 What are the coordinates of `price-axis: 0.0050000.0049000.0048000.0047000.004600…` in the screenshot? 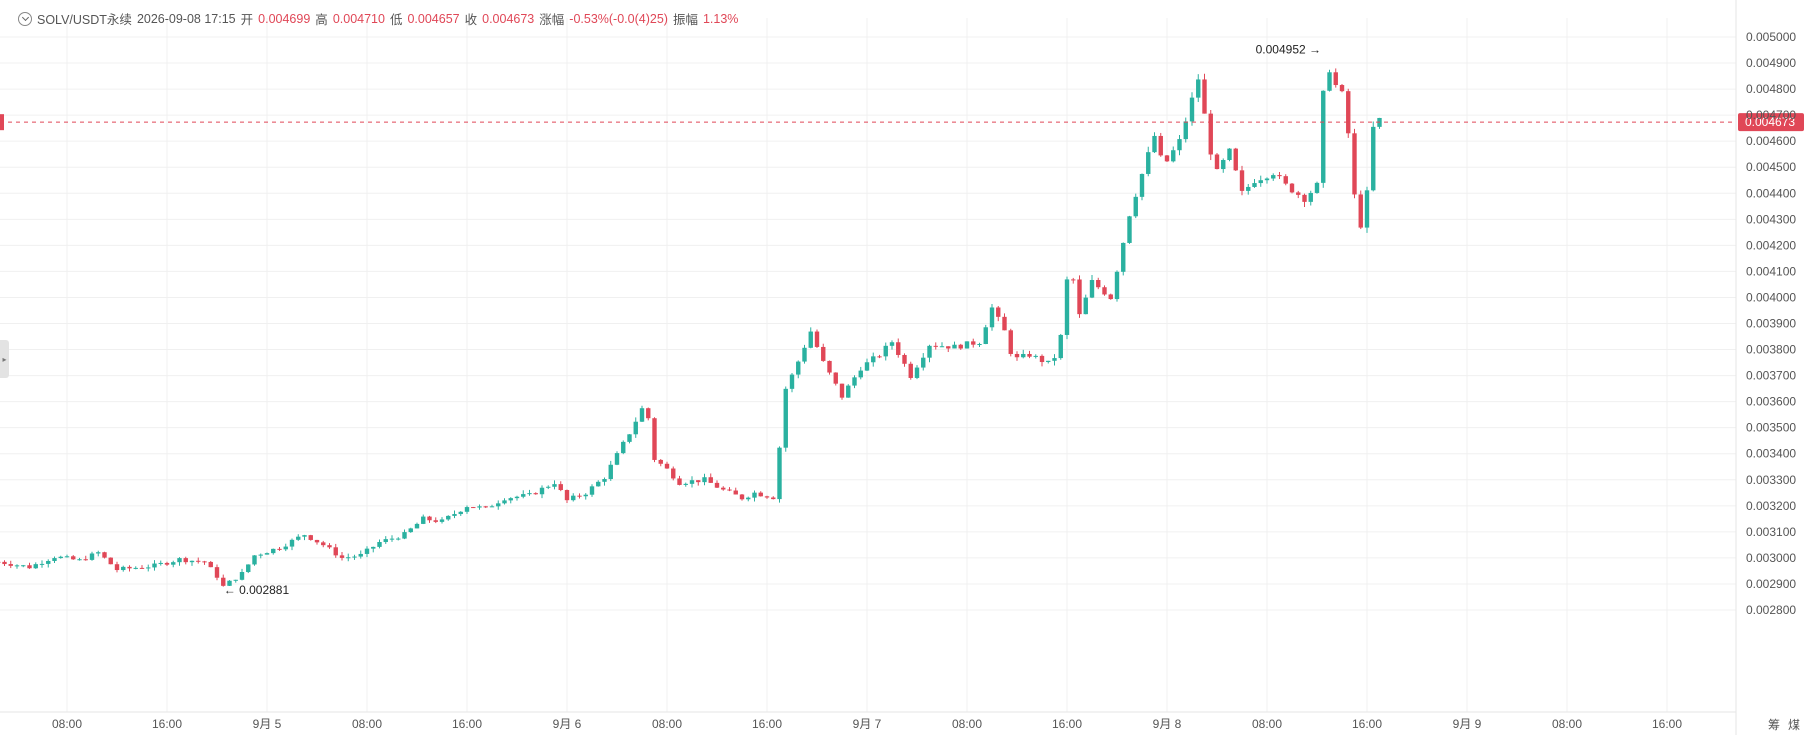 It's located at (1771, 323).